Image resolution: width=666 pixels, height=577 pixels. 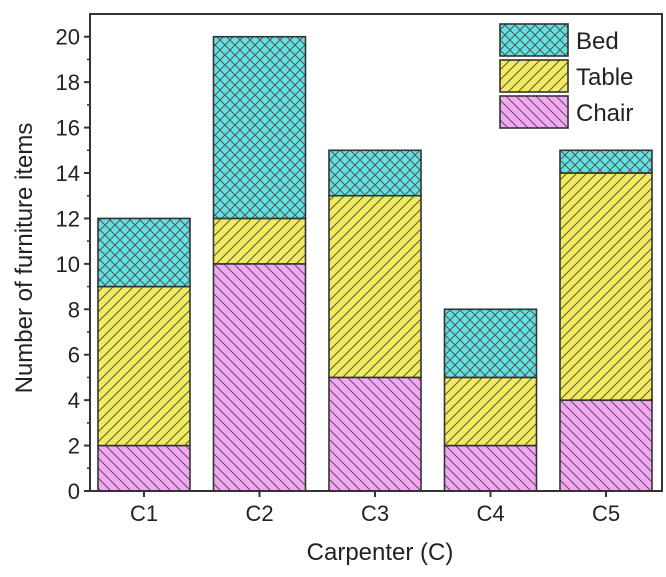 I want to click on y-tick-label: 18, so click(x=68, y=82).